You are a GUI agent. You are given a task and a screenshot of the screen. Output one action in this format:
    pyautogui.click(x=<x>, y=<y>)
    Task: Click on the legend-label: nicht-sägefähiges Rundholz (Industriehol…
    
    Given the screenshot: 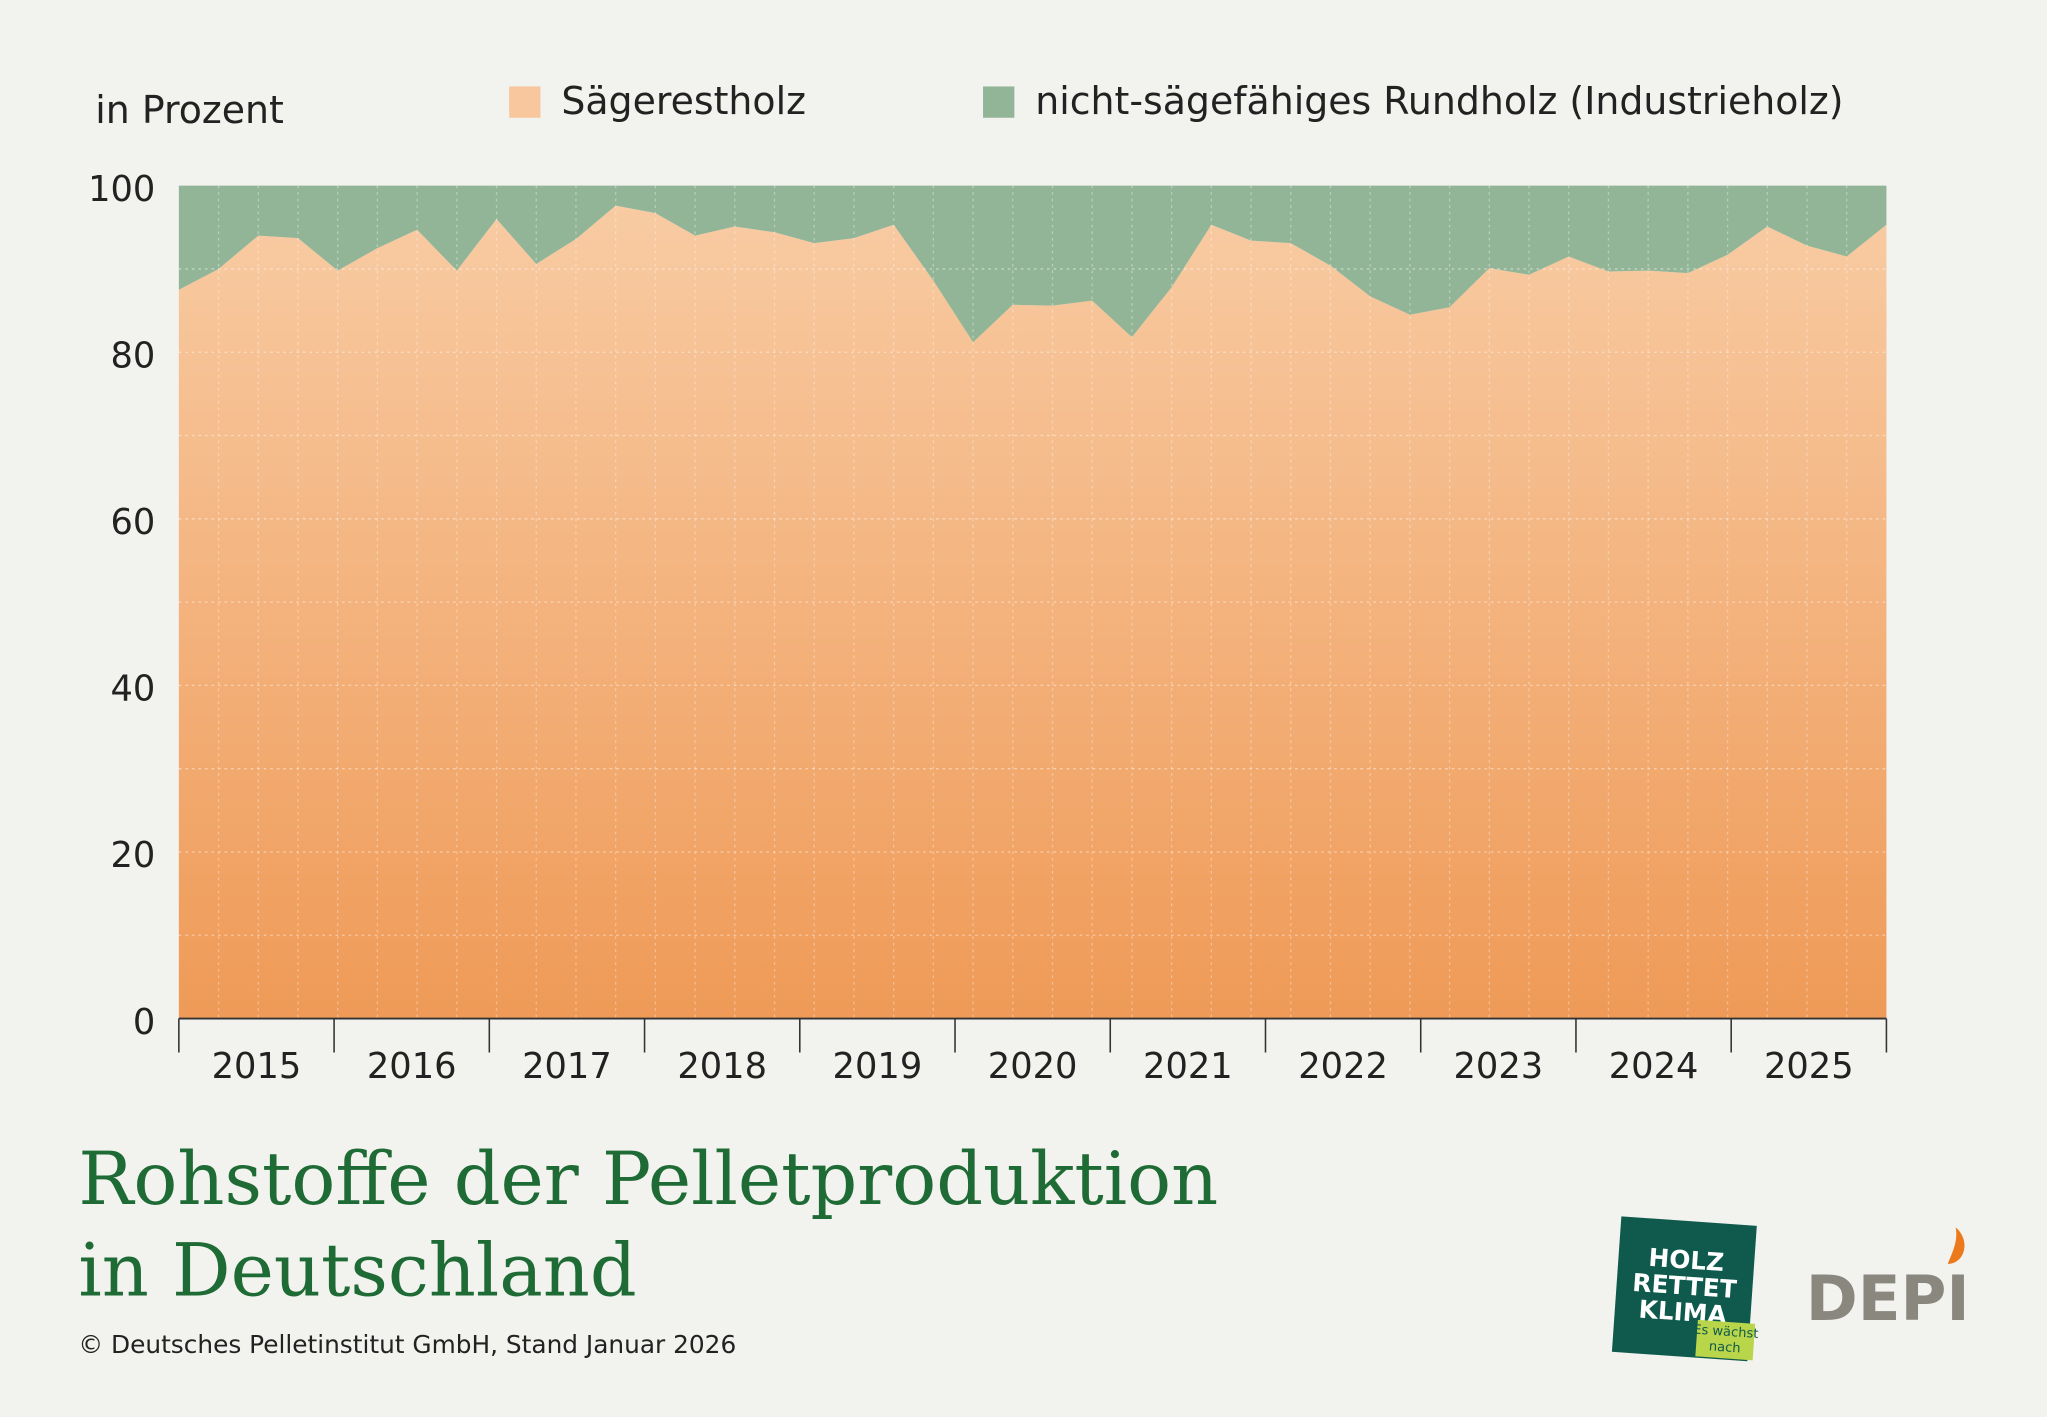 What is the action you would take?
    pyautogui.click(x=1439, y=101)
    